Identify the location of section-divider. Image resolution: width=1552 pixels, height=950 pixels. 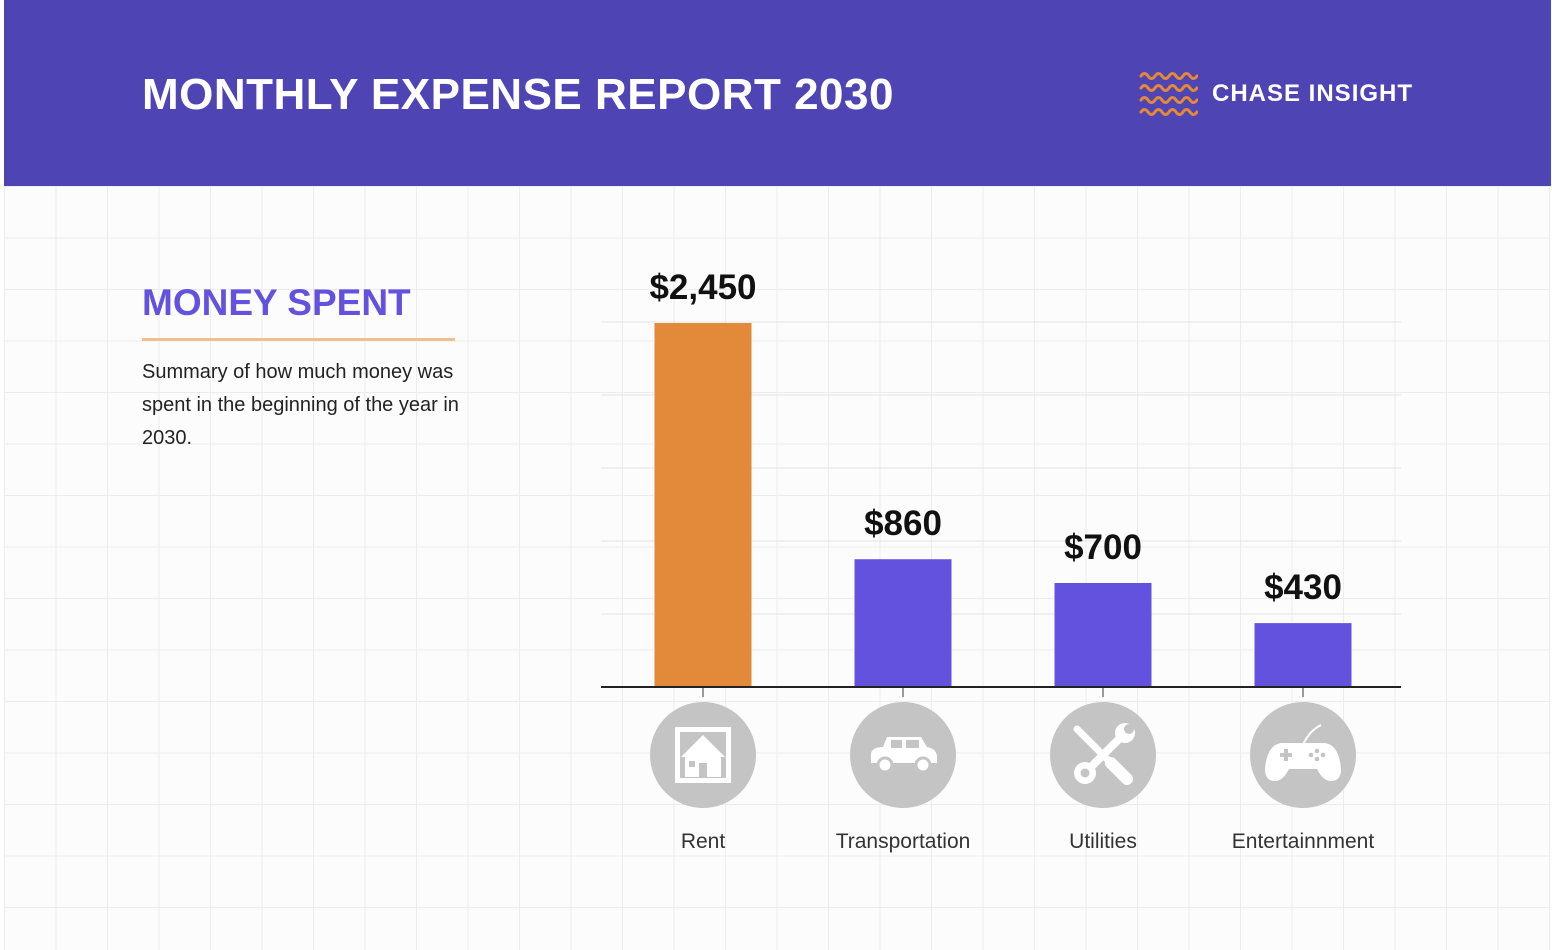
(298, 339).